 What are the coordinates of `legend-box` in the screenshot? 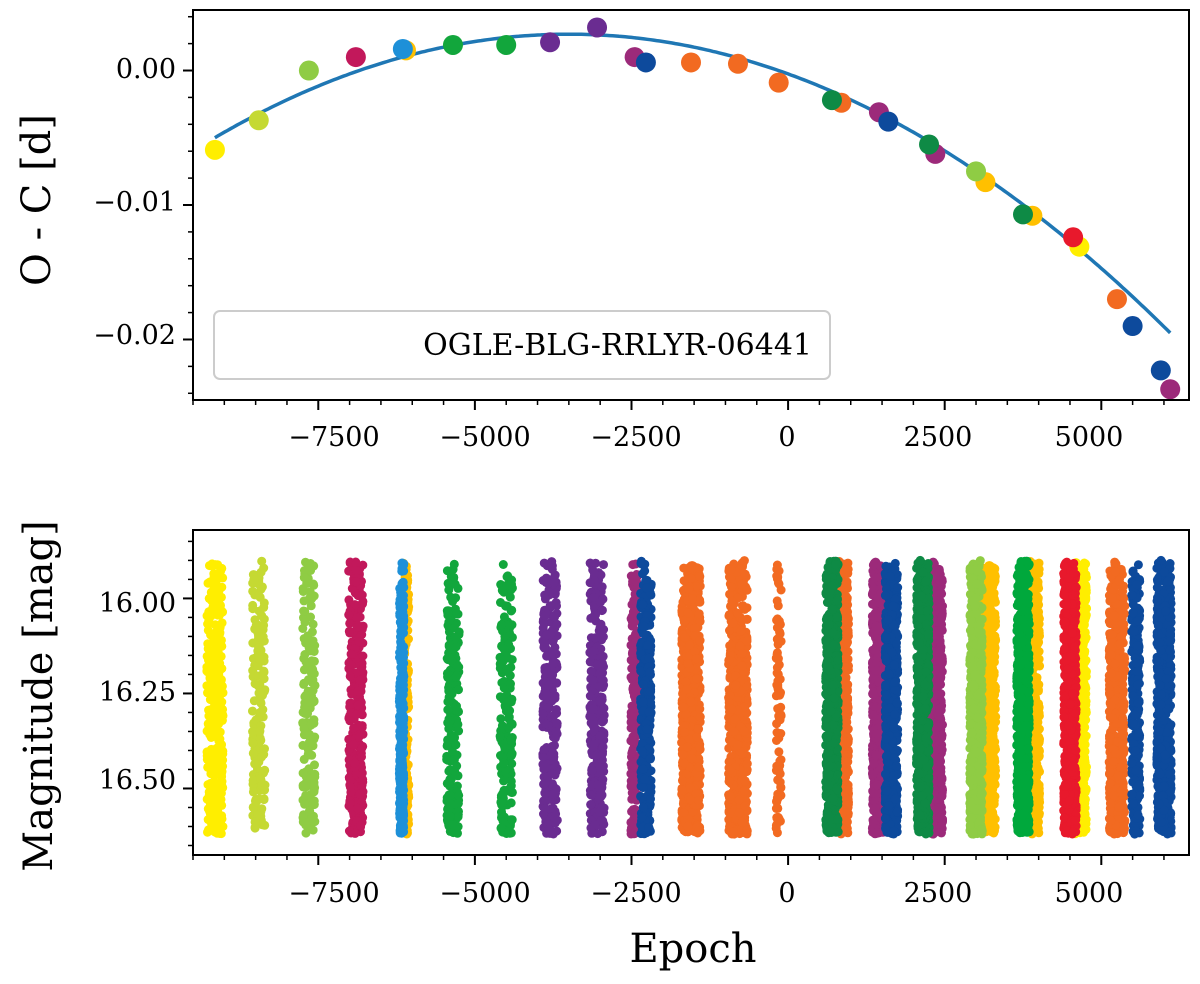 It's located at (522, 345).